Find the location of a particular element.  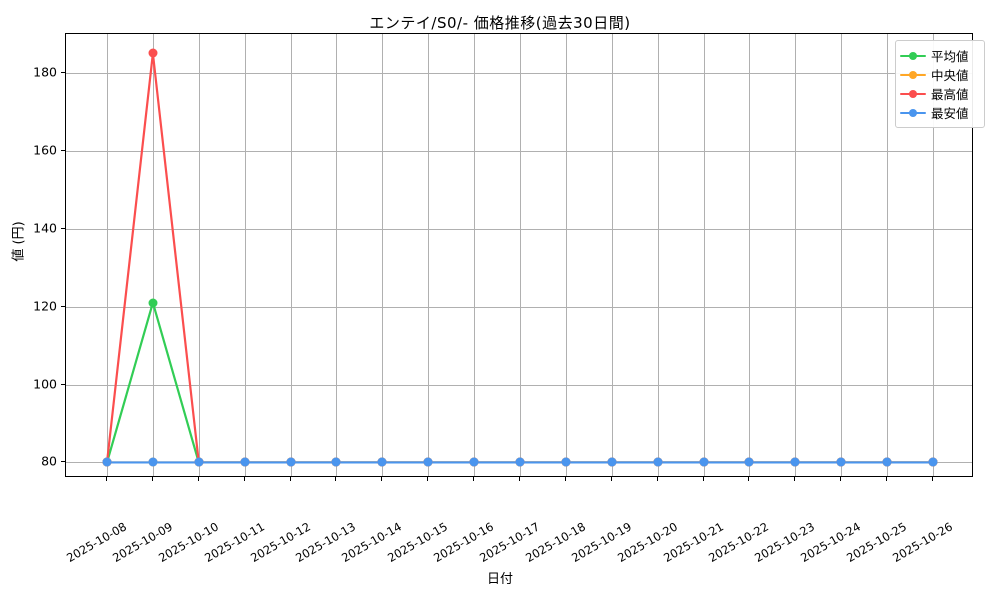

legend-item-mean: 平均値 is located at coordinates (940, 55).